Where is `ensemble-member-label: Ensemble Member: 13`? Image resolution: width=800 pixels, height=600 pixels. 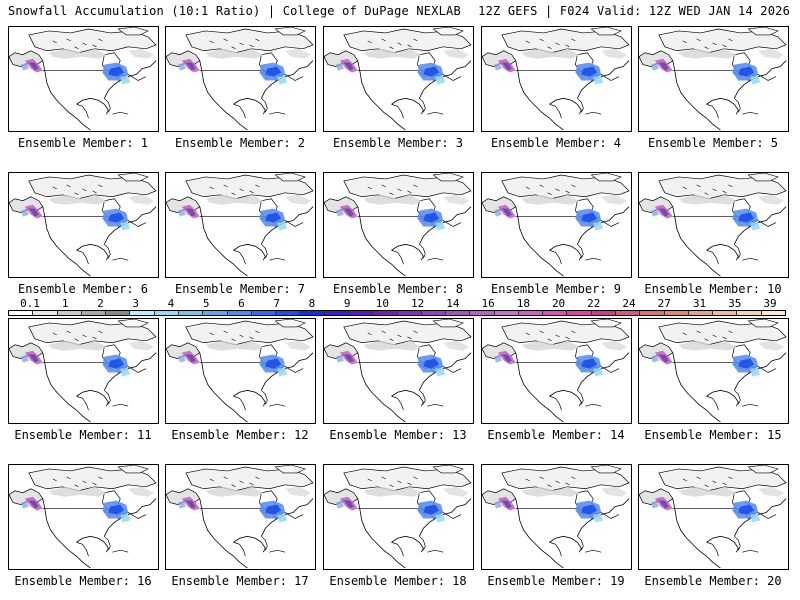
ensemble-member-label: Ensemble Member: 13 is located at coordinates (398, 435).